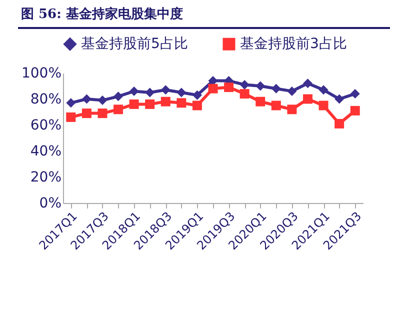  I want to click on y-tick-label: 100%, so click(41, 74).